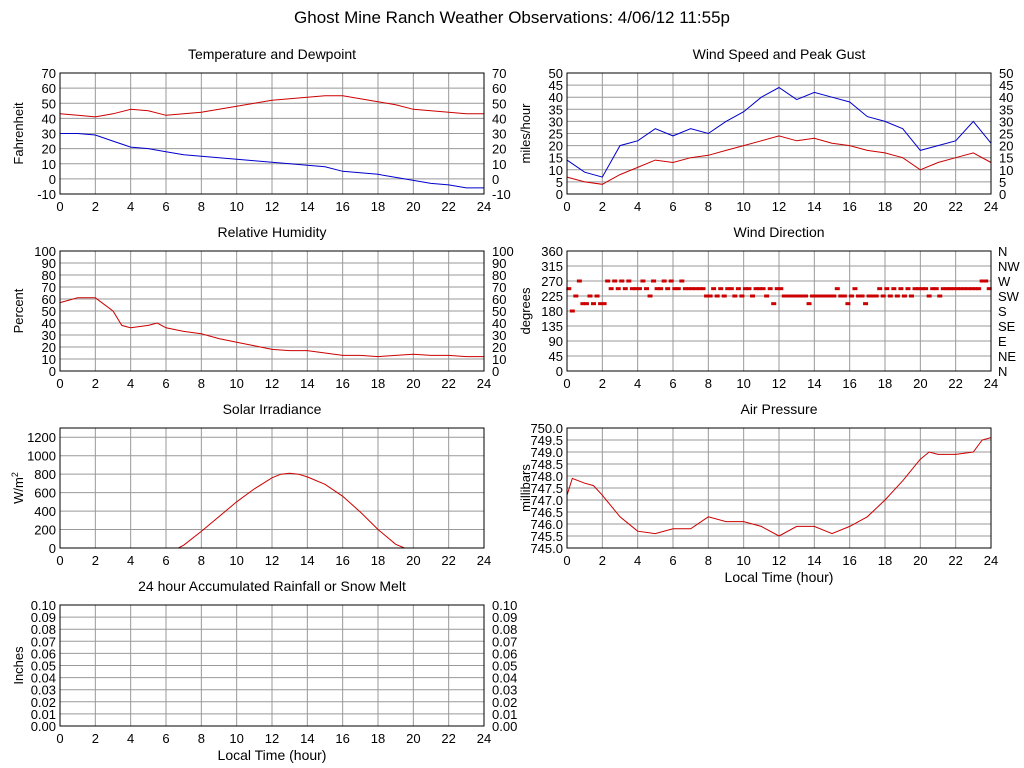 This screenshot has width=1024, height=768. I want to click on temp-xtick-label: 6, so click(165, 206).